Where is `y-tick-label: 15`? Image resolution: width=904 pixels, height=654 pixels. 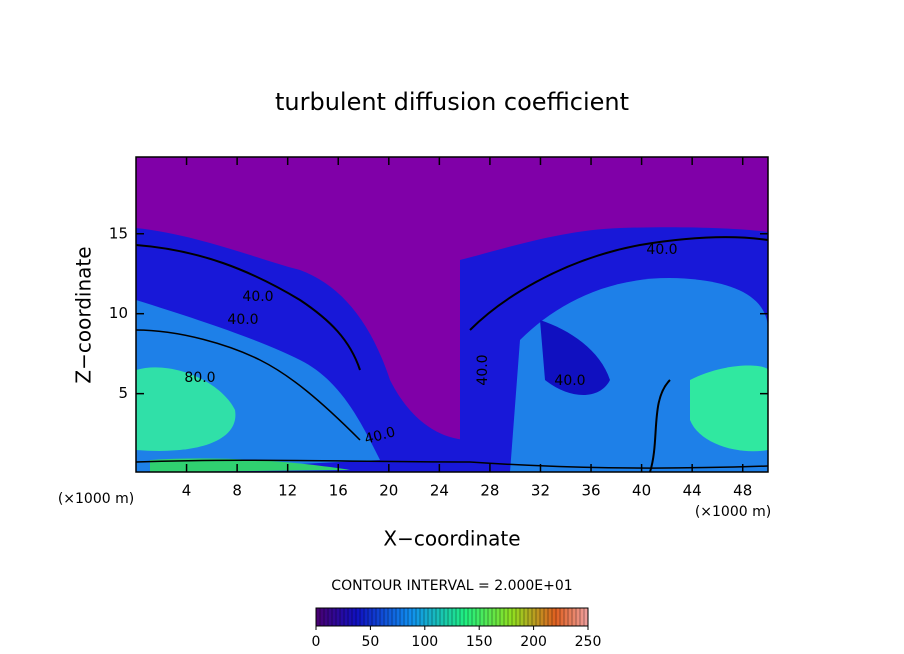
y-tick-label: 15 is located at coordinates (118, 233).